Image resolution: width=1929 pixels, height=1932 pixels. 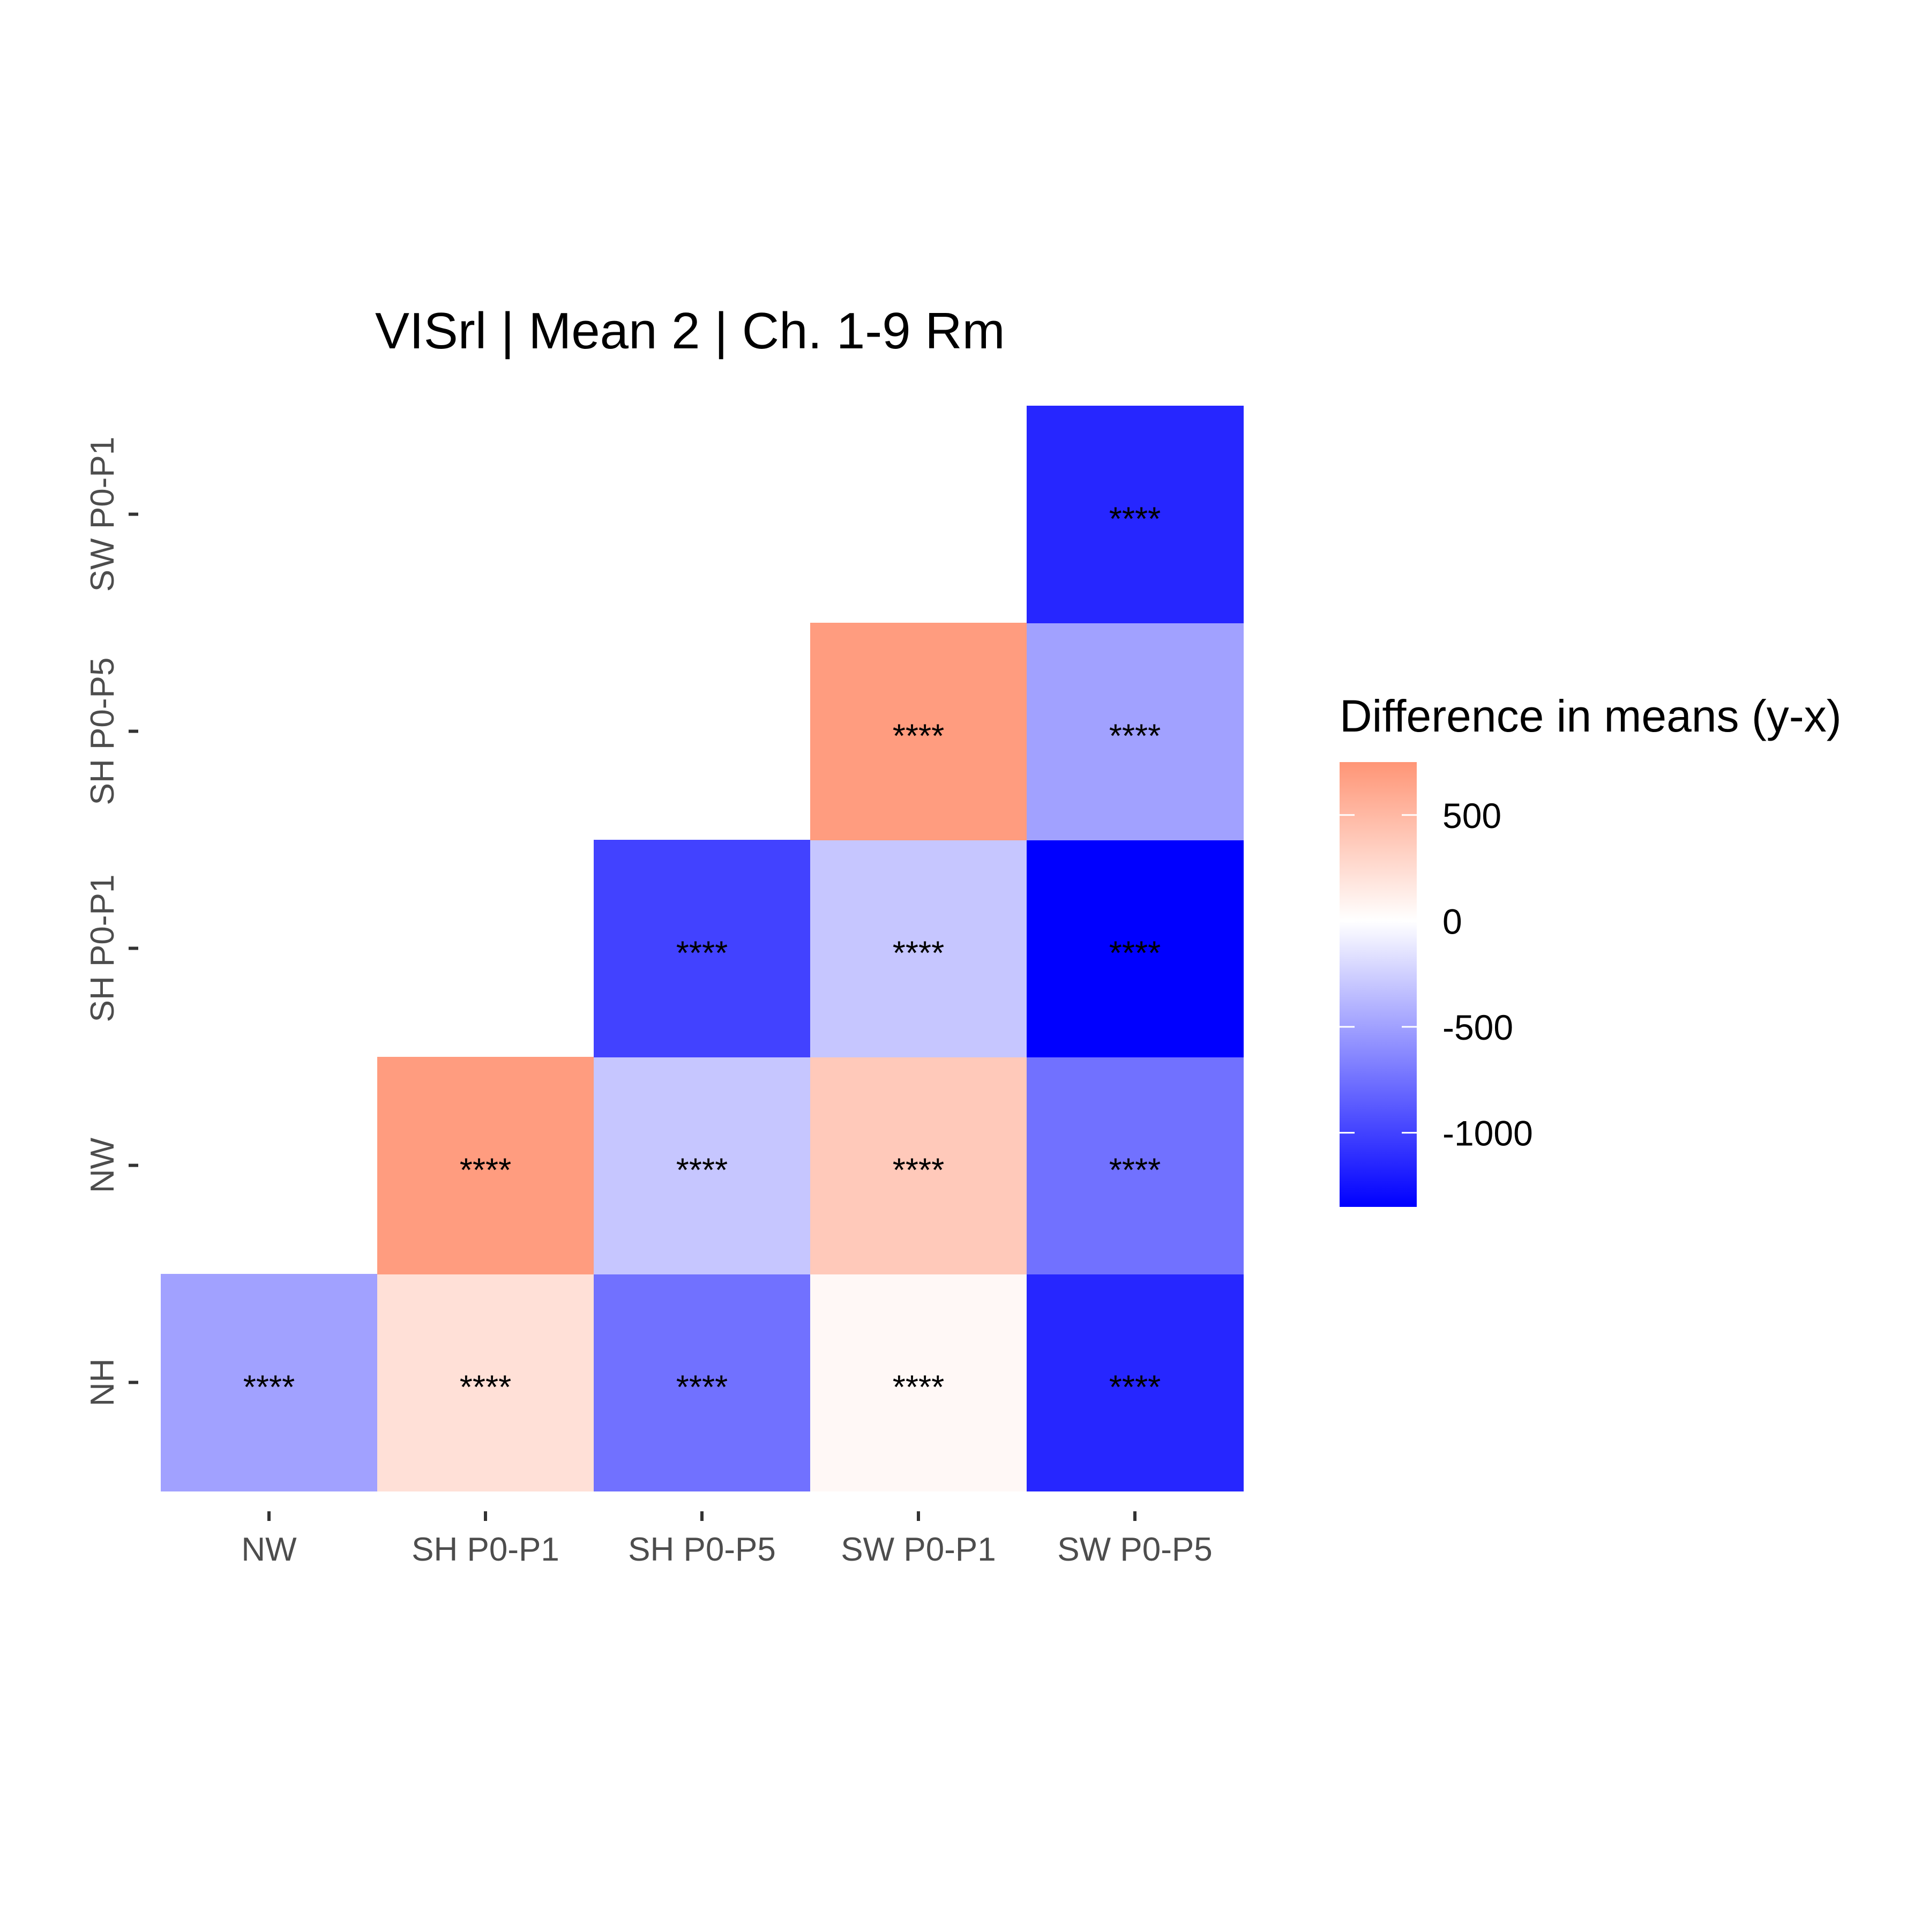 What do you see at coordinates (269, 1387) in the screenshot?
I see `cell-label-nh-vs-nw: ****` at bounding box center [269, 1387].